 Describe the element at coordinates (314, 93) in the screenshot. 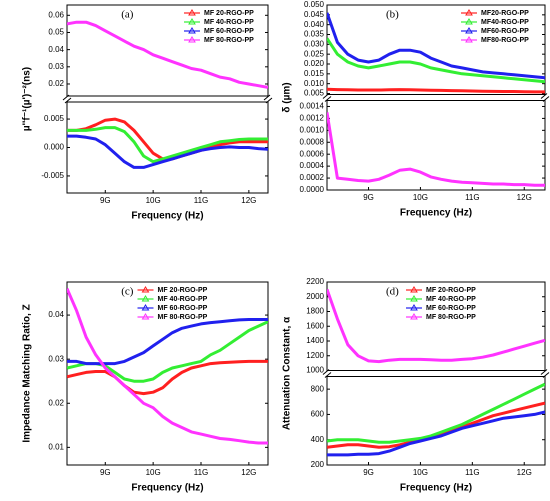

I see `y-tick-label: 0.005` at that location.